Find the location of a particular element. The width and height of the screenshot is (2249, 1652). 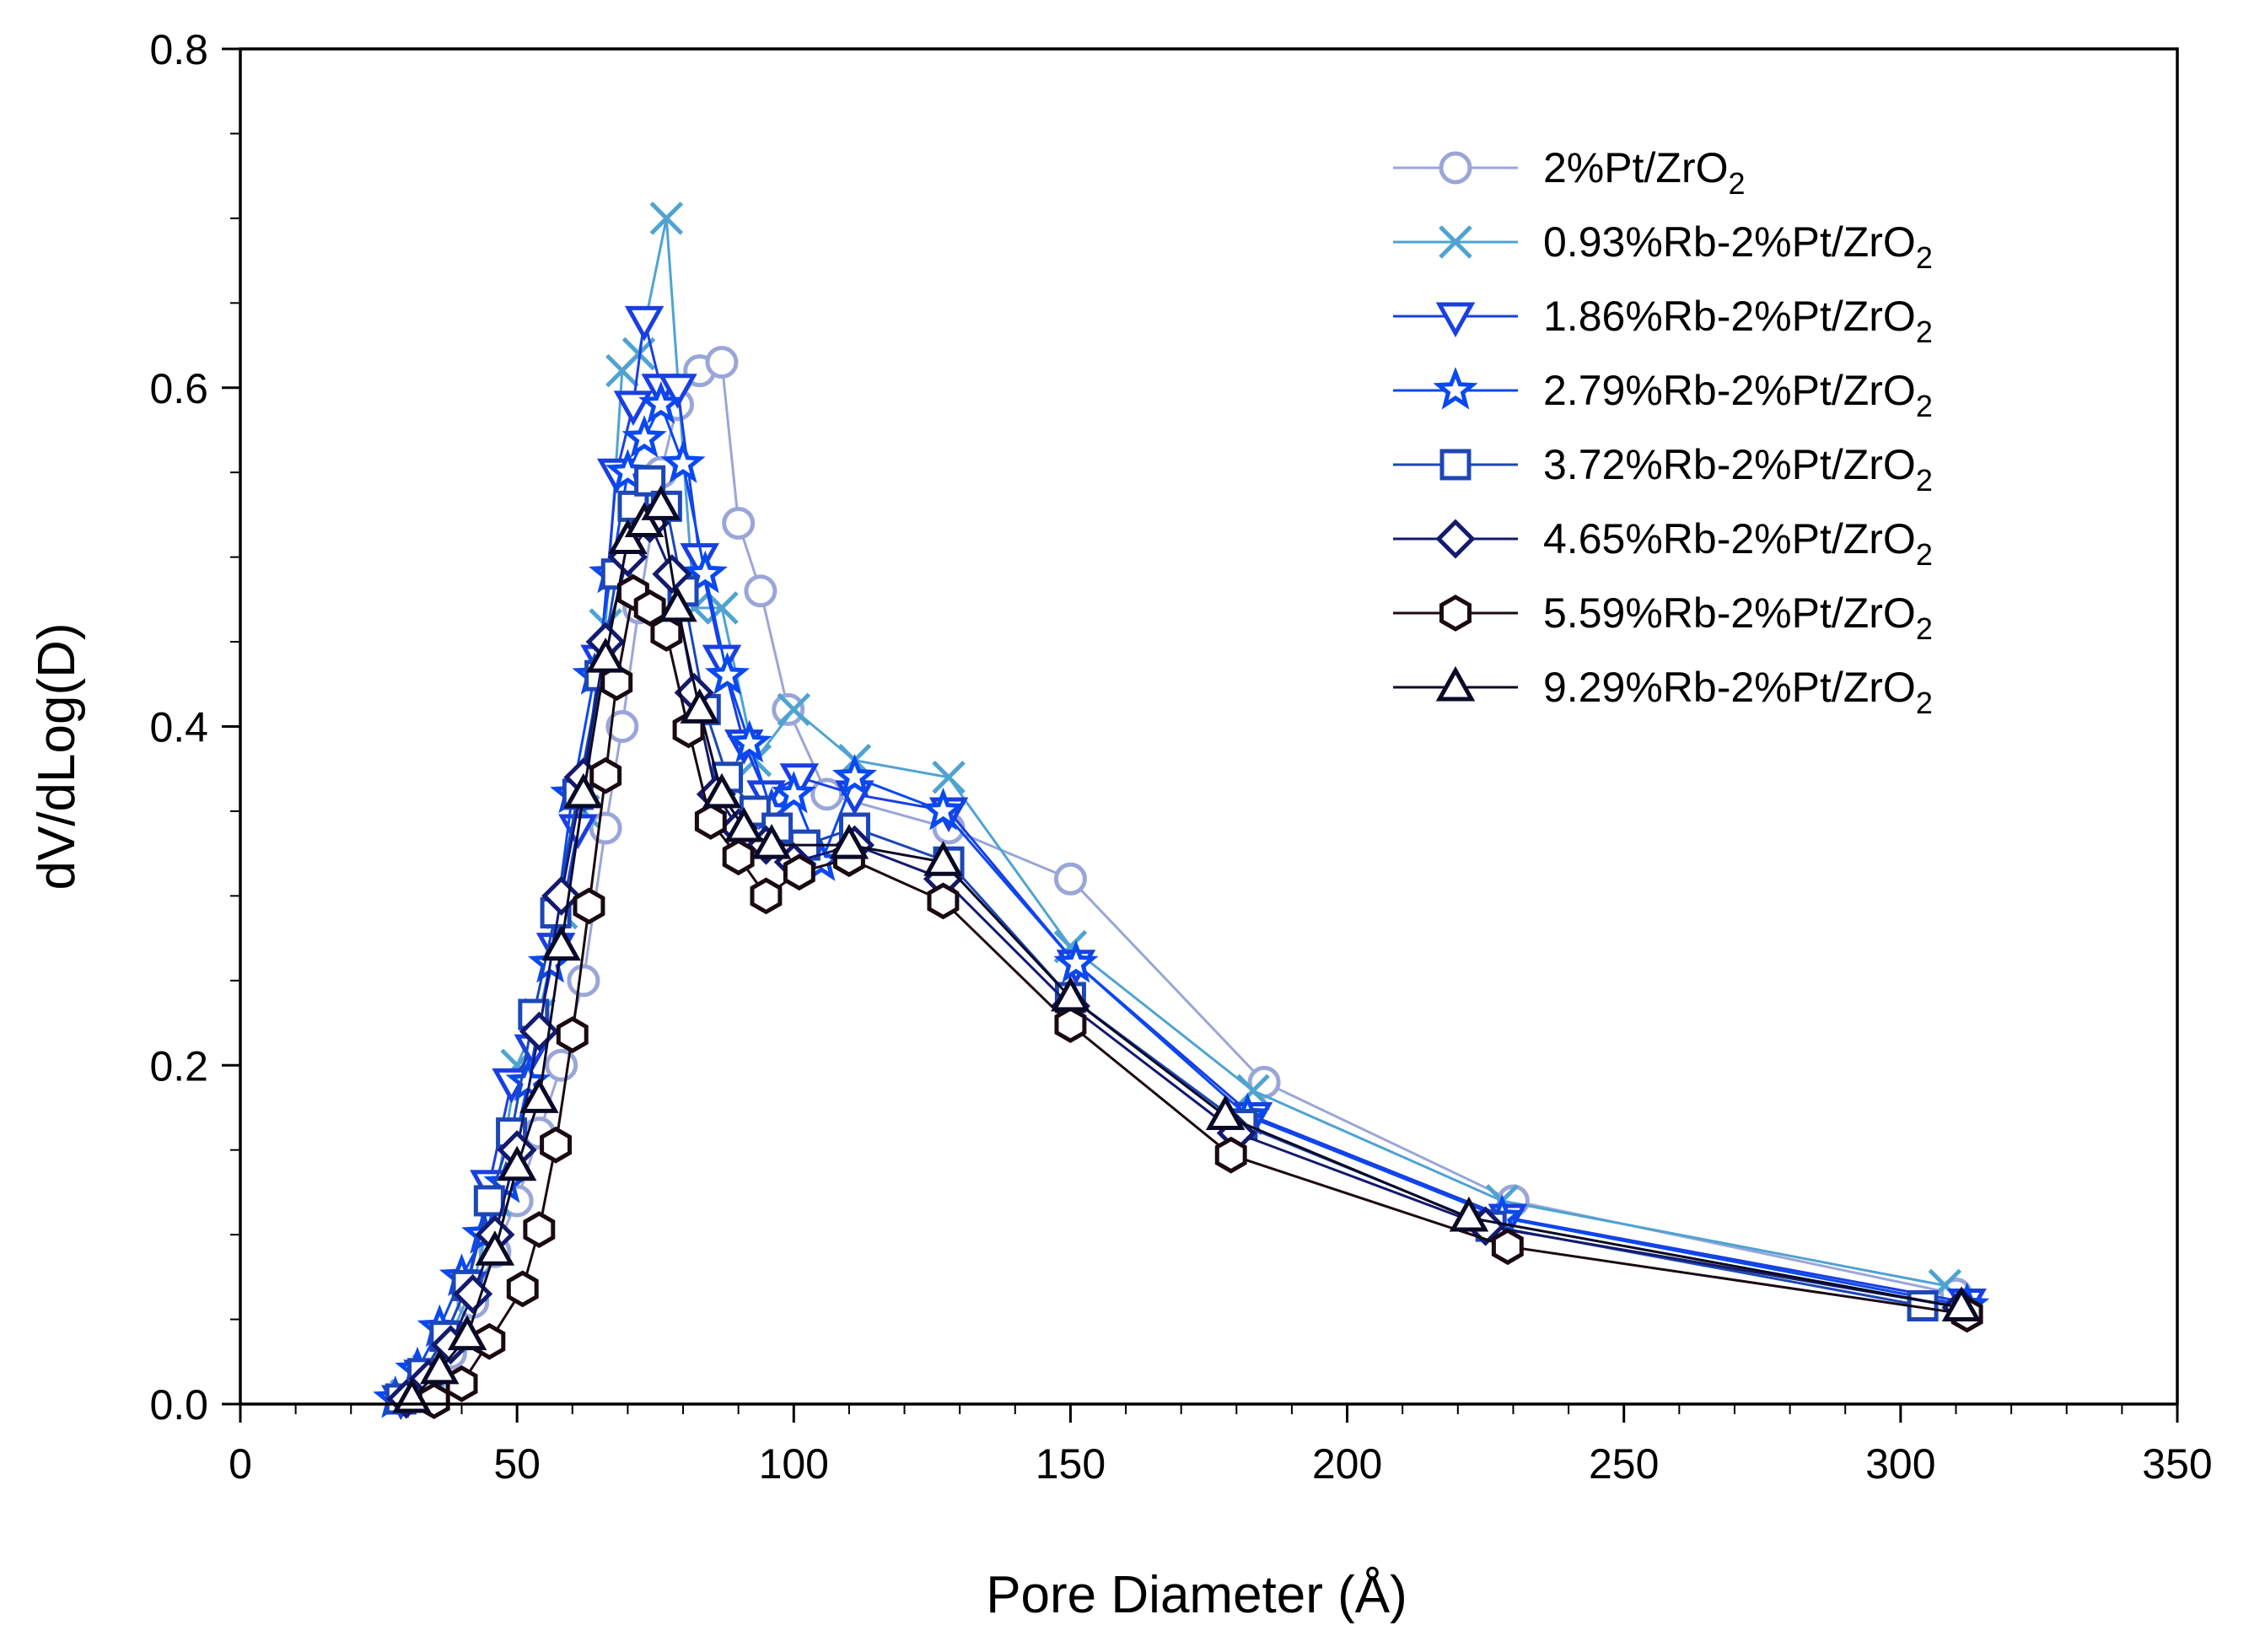

legend-label-text: 5.59%Rb-2%Pt/ZrO is located at coordinates (1729, 613).